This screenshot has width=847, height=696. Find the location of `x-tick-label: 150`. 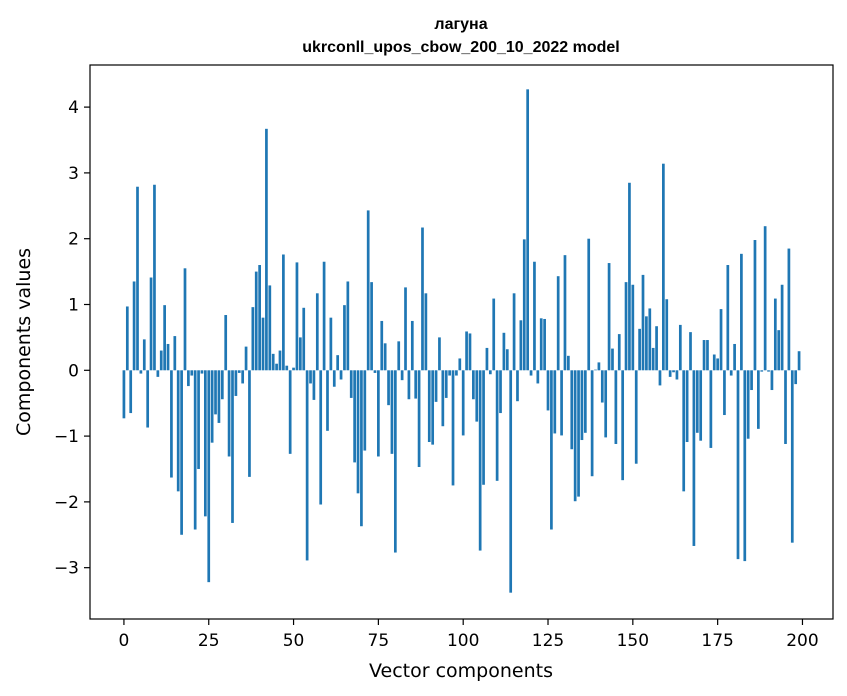

x-tick-label: 150 is located at coordinates (633, 641).